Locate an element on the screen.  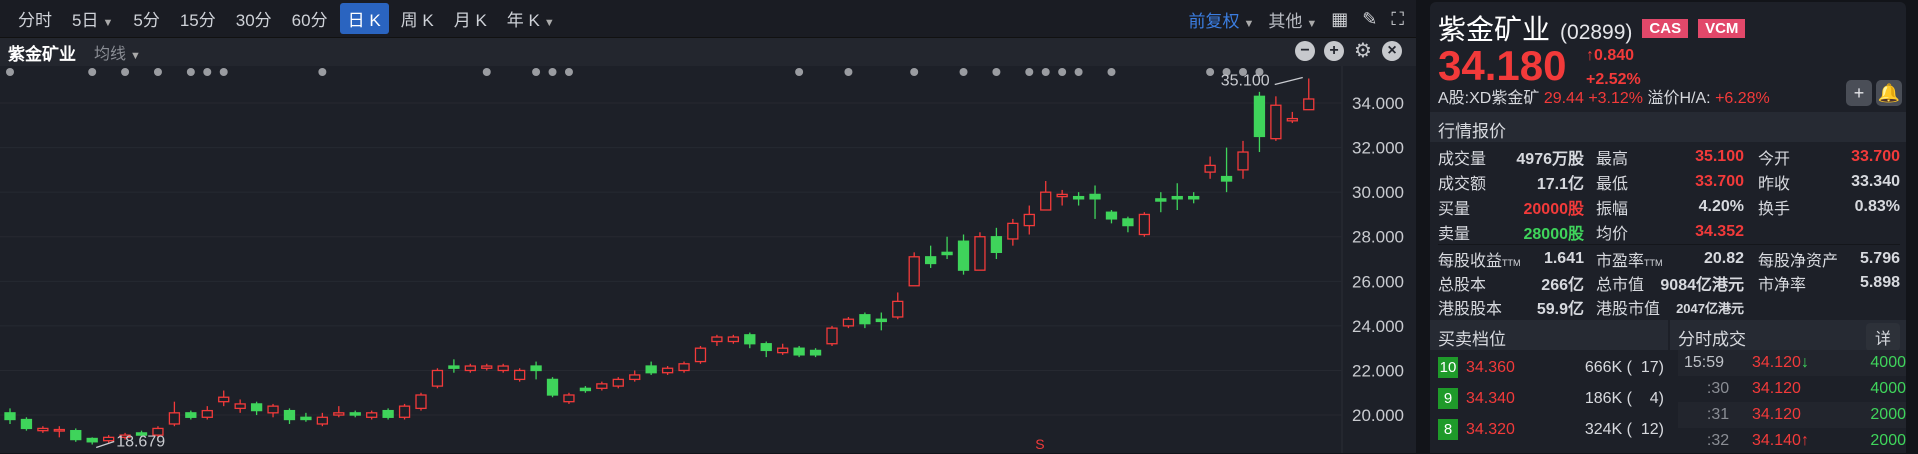
quote-cell: 总股本 266亿 is located at coordinates (1511, 283).